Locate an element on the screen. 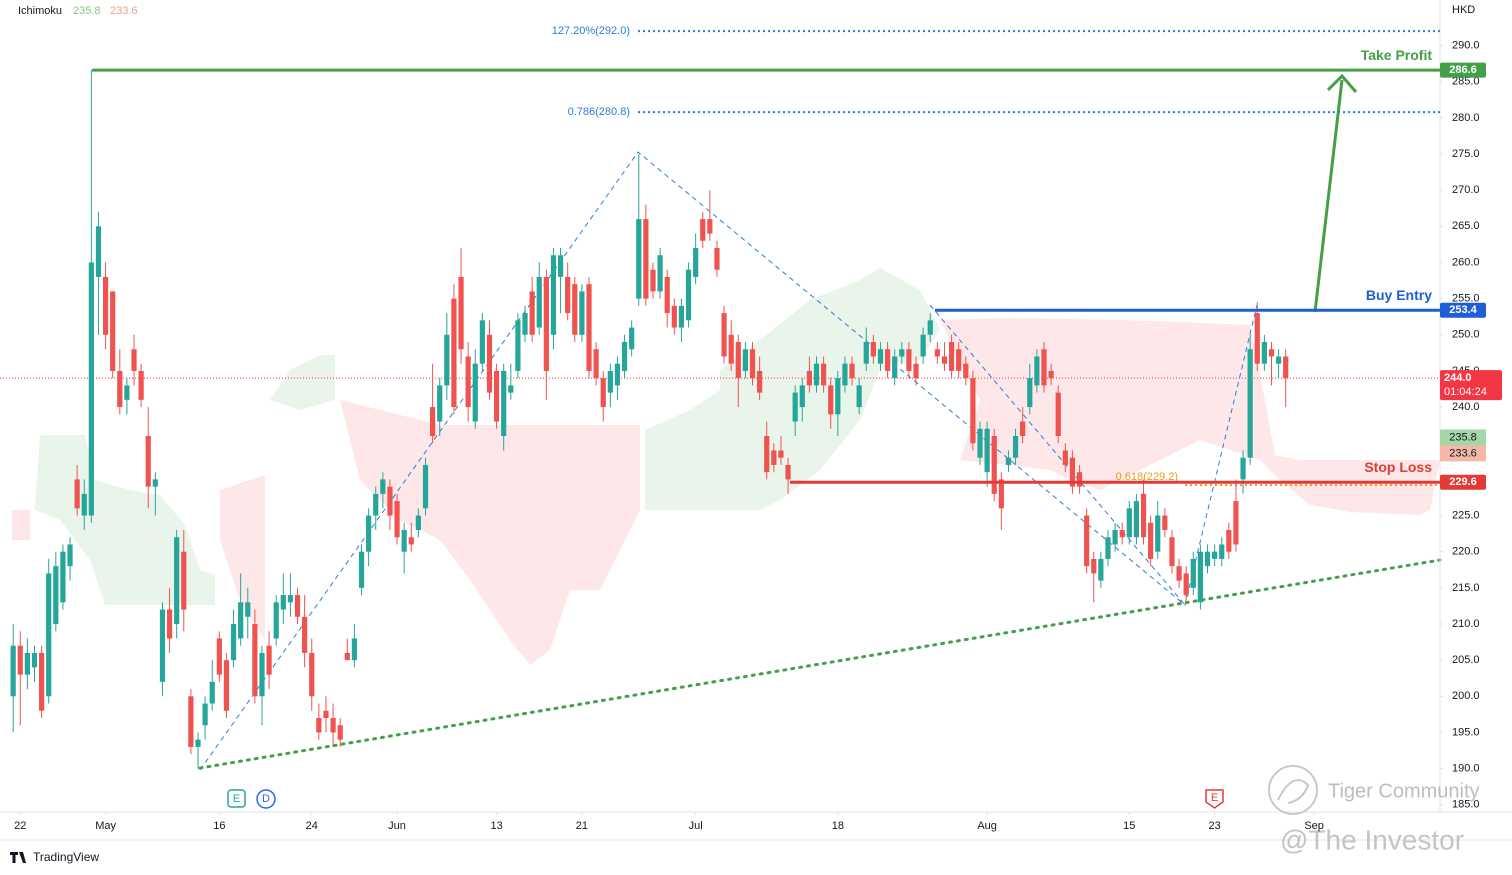 The image size is (1512, 875). cloud-red is located at coordinates (21, 525).